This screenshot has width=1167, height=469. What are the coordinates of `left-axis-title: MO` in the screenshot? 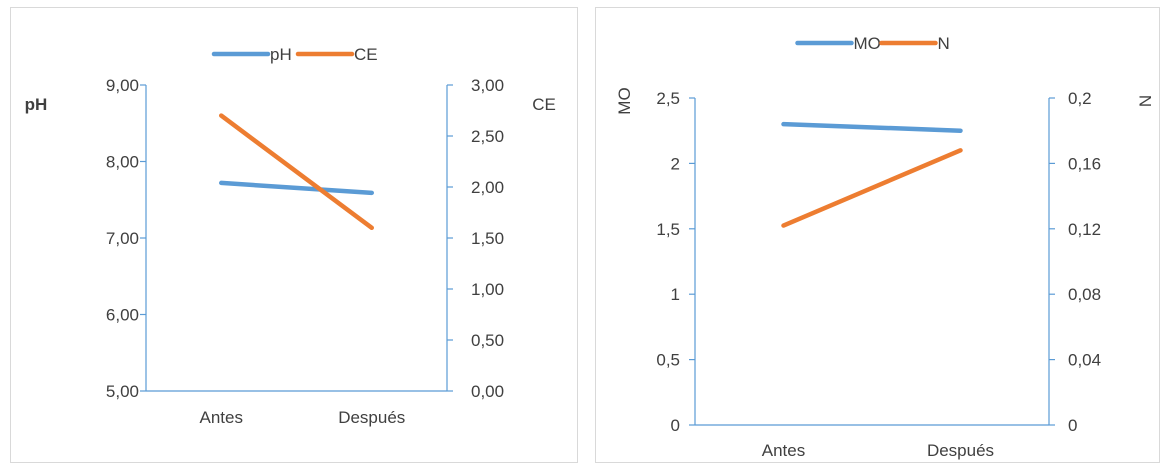 It's located at (624, 100).